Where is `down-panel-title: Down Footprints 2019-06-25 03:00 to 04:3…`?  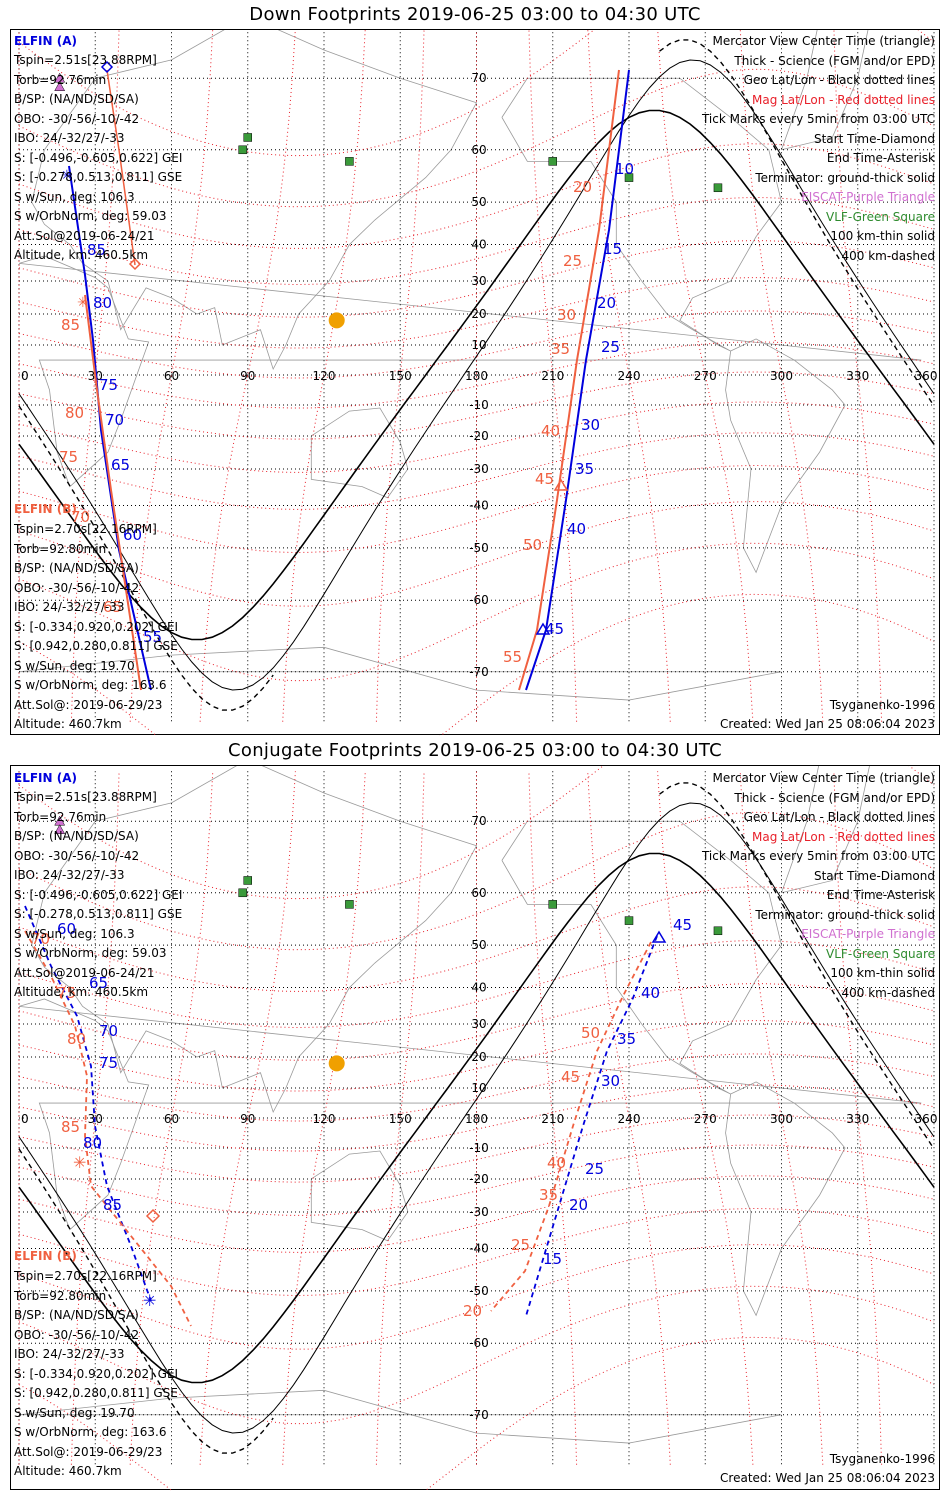 down-panel-title: Down Footprints 2019-06-25 03:00 to 04:3… is located at coordinates (475, 14).